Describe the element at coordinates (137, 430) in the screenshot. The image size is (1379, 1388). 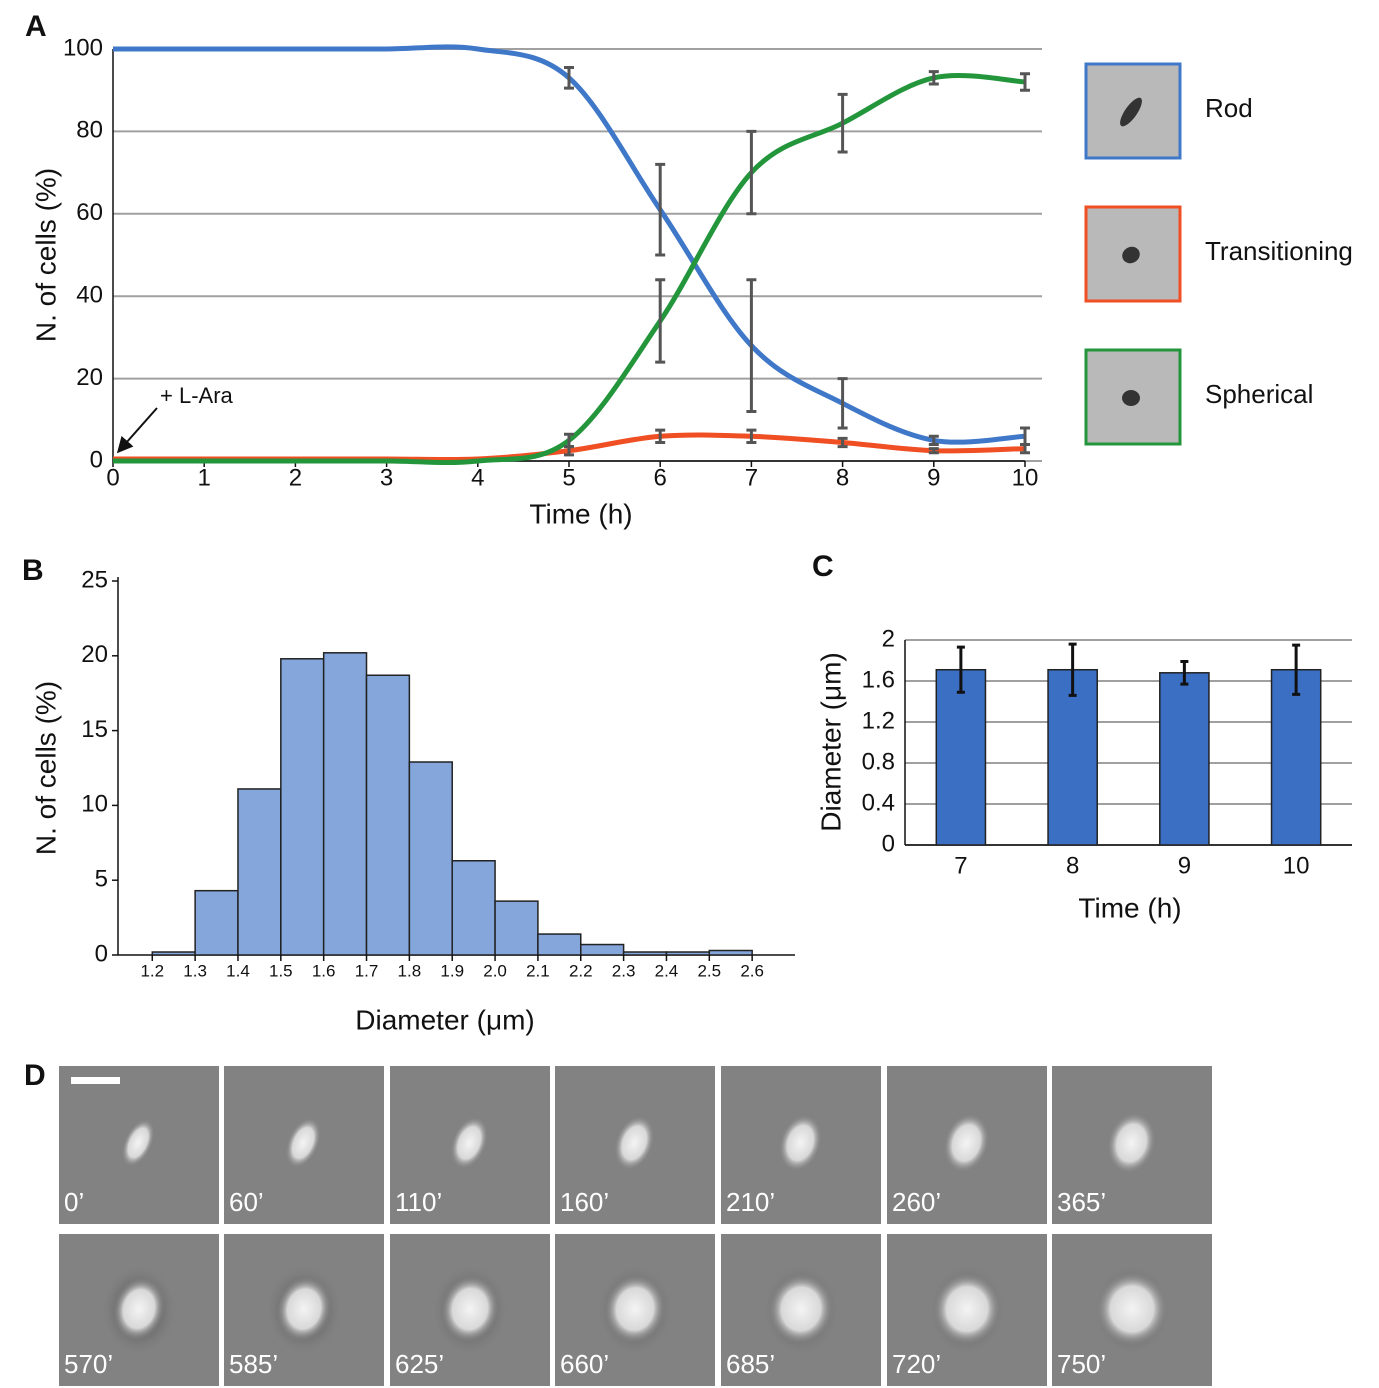
I see `annotation-arrow` at that location.